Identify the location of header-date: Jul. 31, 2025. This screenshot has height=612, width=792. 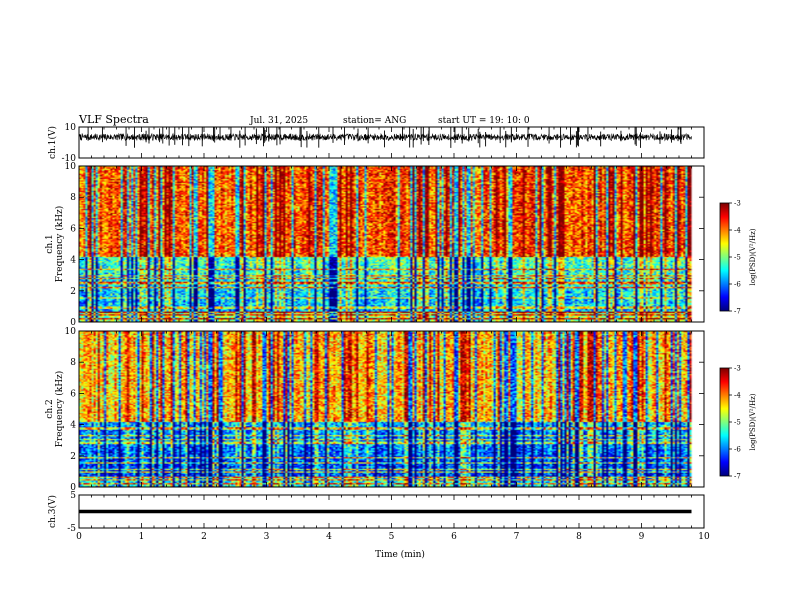
(278, 121).